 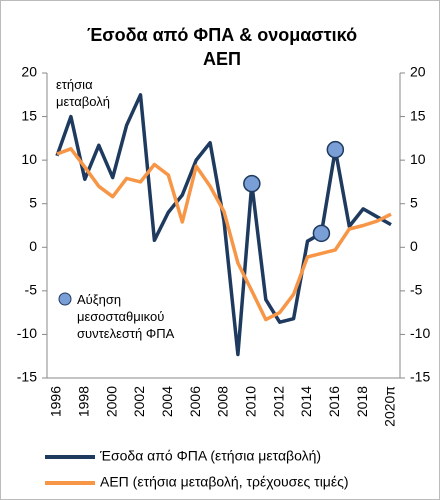 What do you see at coordinates (418, 159) in the screenshot?
I see `y2-tick-label: 10` at bounding box center [418, 159].